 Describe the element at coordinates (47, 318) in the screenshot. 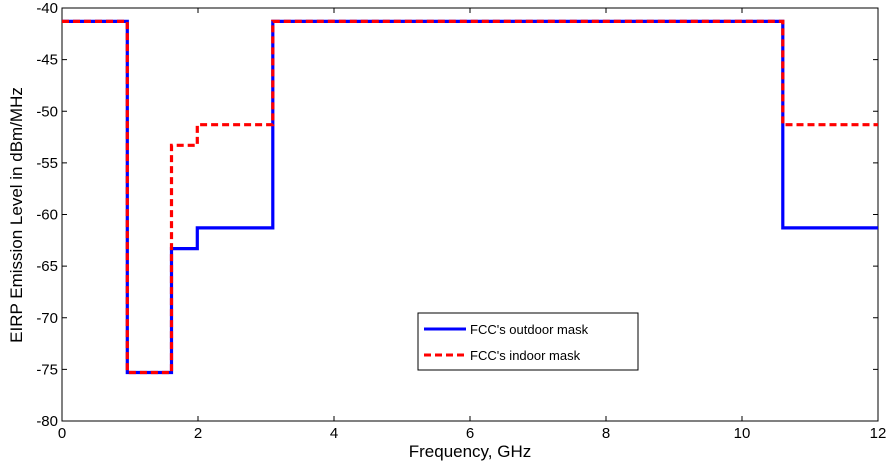

I see `y-tick-label: -70` at that location.